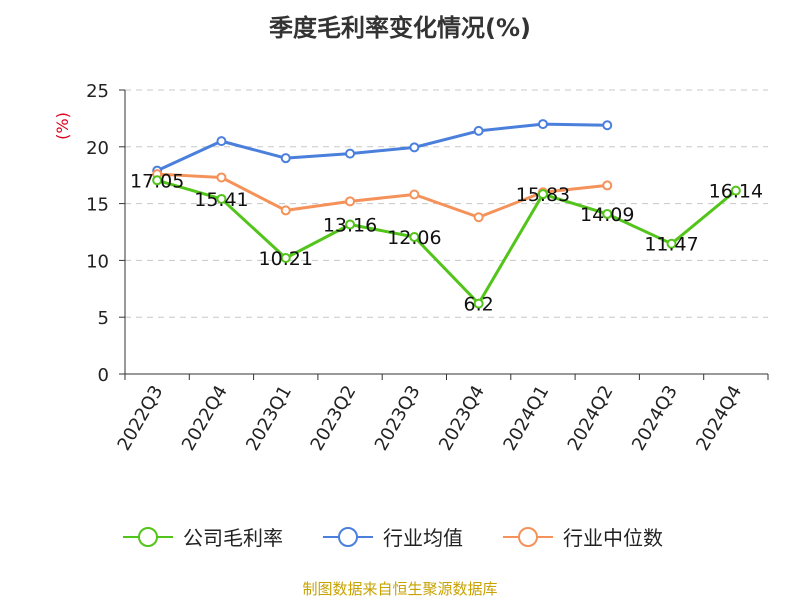 The height and width of the screenshot is (600, 800). I want to click on chart-title: 季度毛利率变化情况(%), so click(400, 28).